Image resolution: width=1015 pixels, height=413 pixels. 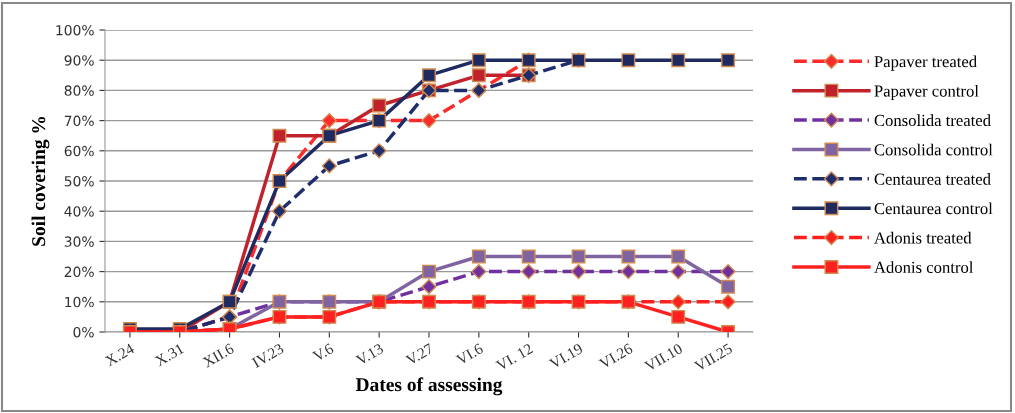 What do you see at coordinates (933, 208) in the screenshot?
I see `legend-label: Centaurea control` at bounding box center [933, 208].